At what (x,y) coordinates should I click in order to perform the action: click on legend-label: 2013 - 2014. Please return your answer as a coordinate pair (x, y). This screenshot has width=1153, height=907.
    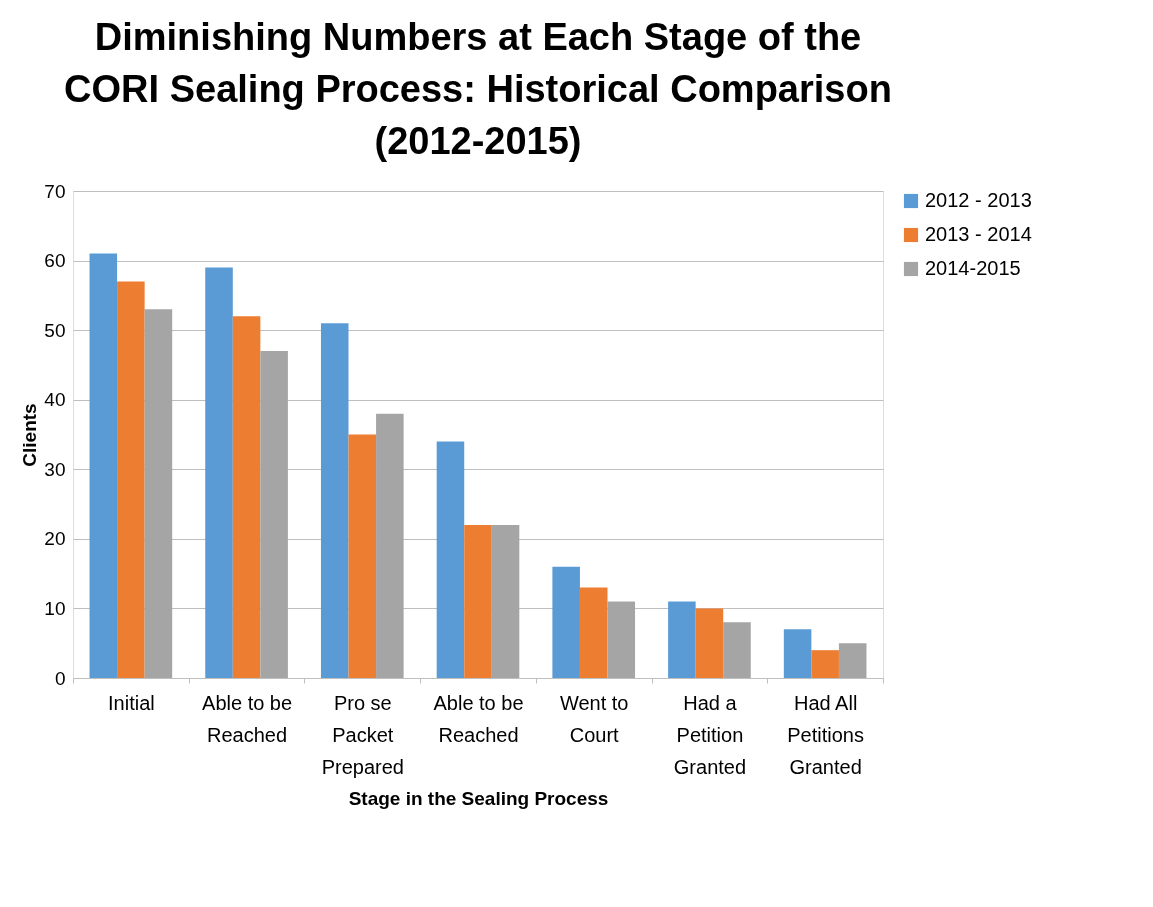
    Looking at the image, I should click on (978, 234).